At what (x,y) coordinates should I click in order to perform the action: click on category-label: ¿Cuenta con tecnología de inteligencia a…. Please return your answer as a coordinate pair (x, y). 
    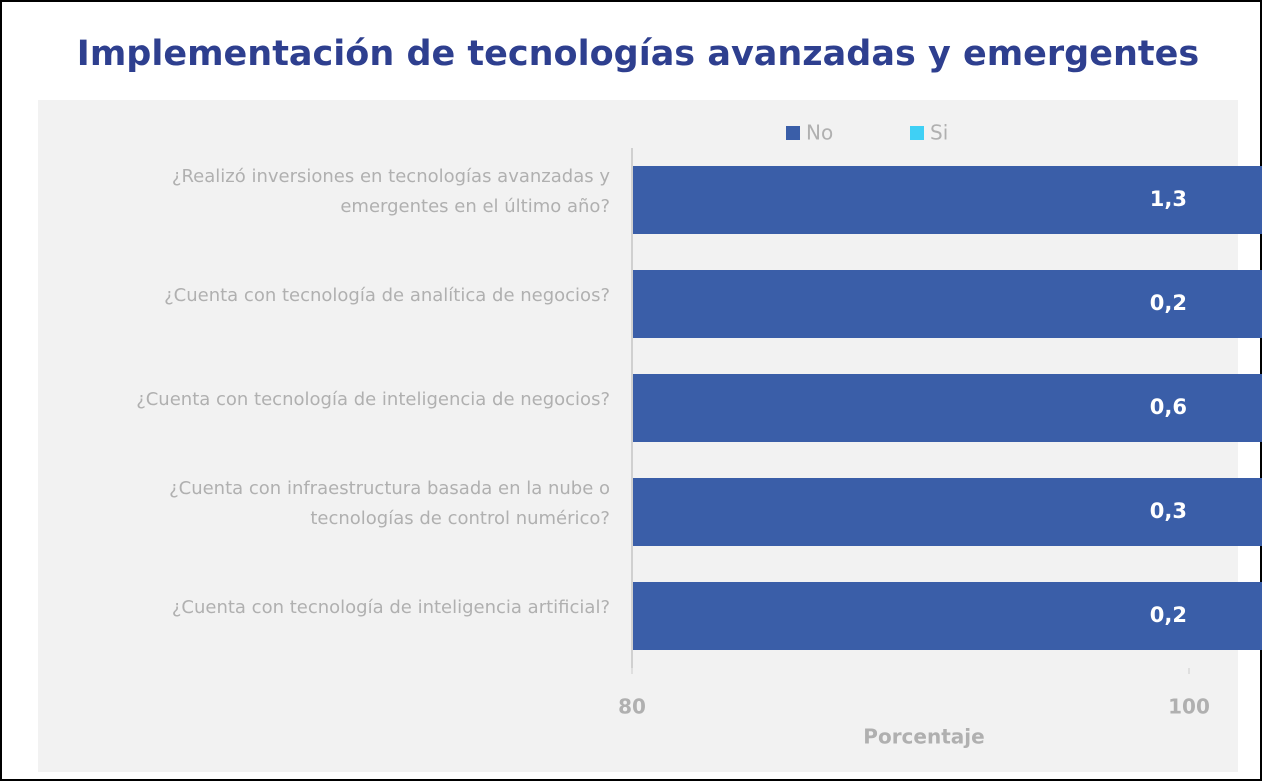
    Looking at the image, I should click on (391, 607).